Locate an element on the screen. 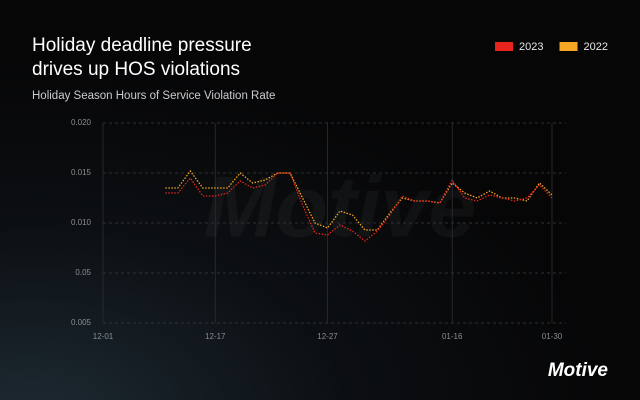 The image size is (640, 400). legend-label: 2023 is located at coordinates (531, 47).